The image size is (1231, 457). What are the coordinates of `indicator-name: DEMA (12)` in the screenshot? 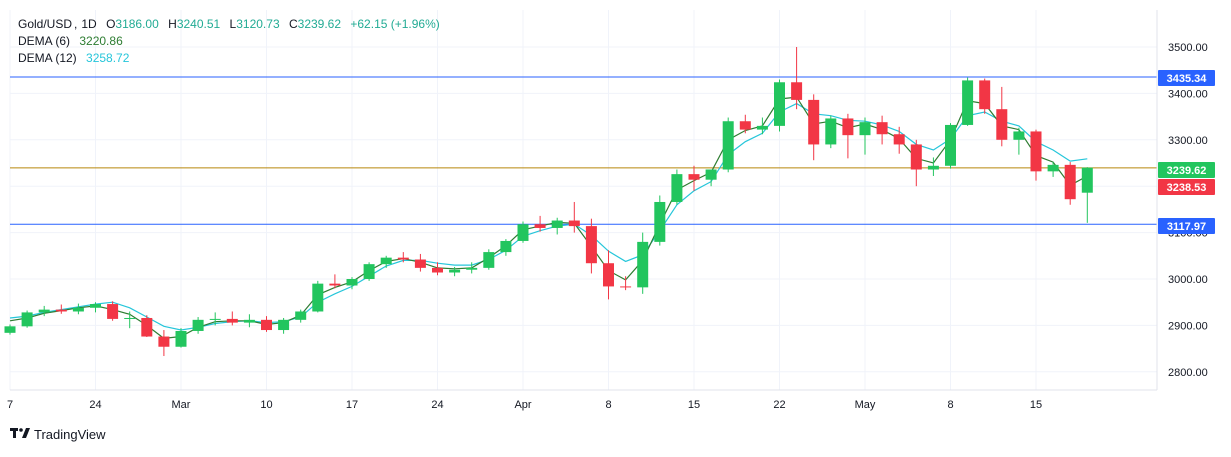 It's located at (47, 58).